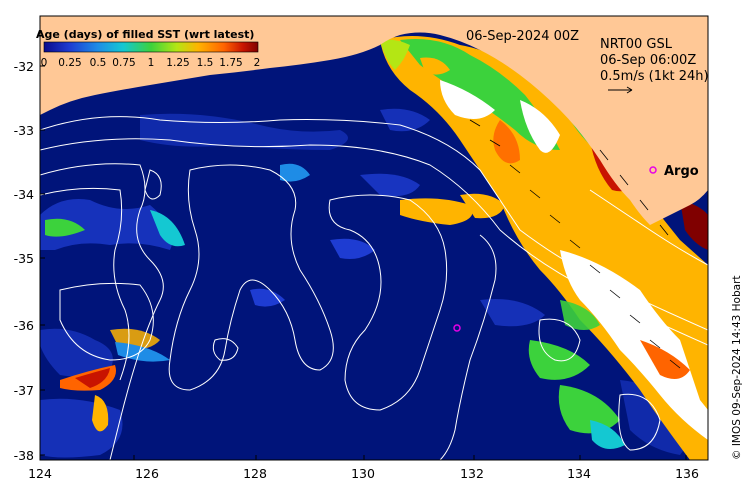 The height and width of the screenshot is (496, 750). Describe the element at coordinates (24, 66) in the screenshot. I see `y-tick-label: -32` at that location.